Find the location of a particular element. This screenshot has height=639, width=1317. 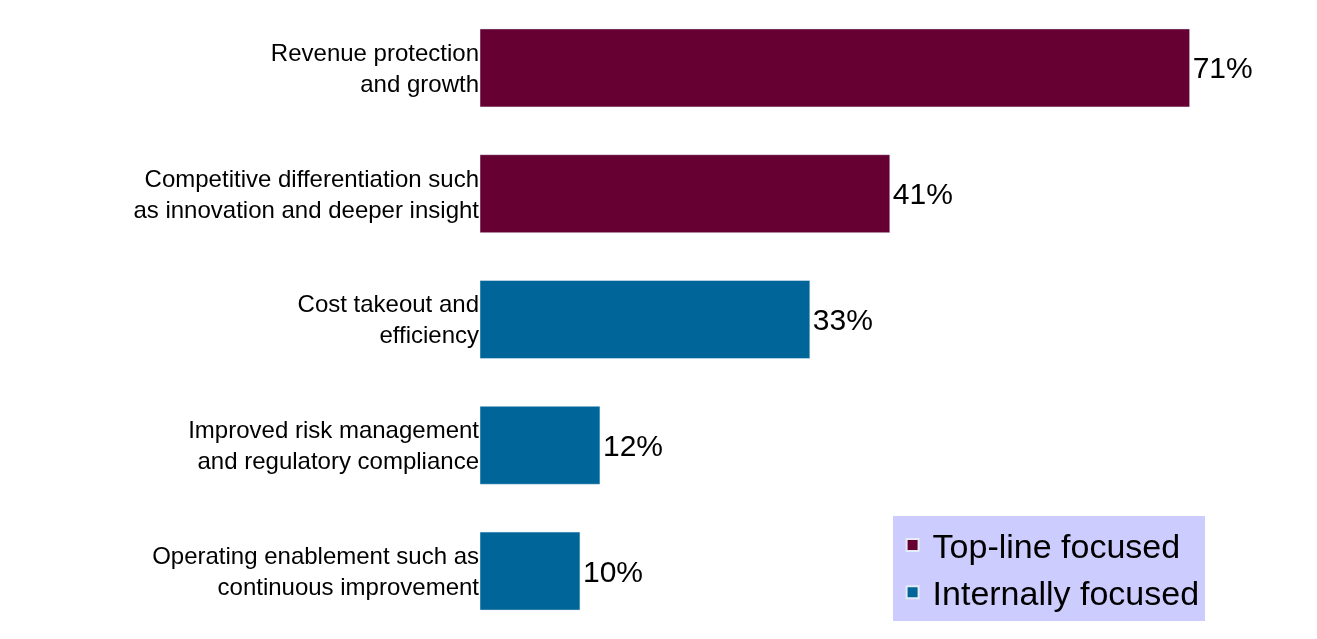

data-label: 41% is located at coordinates (922, 194).